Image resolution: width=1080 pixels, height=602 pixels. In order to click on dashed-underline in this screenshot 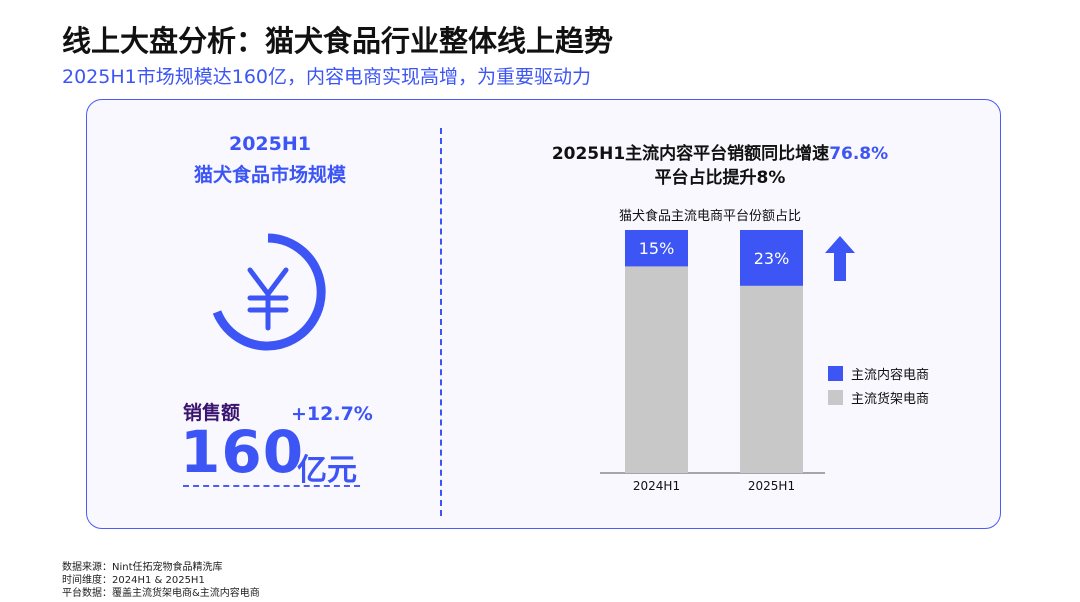, I will do `click(271, 486)`.